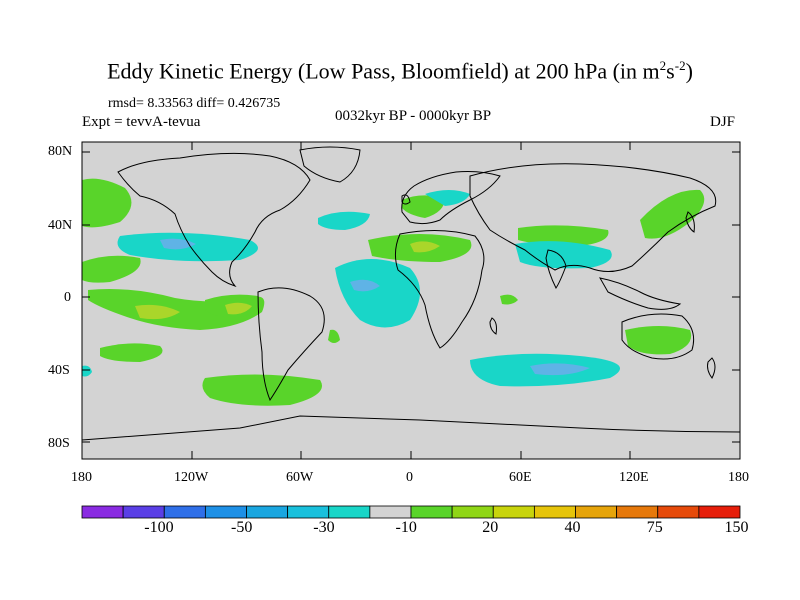 The image size is (800, 600). Describe the element at coordinates (344, 220) in the screenshot. I see `neg-region-n-atlantic` at that location.